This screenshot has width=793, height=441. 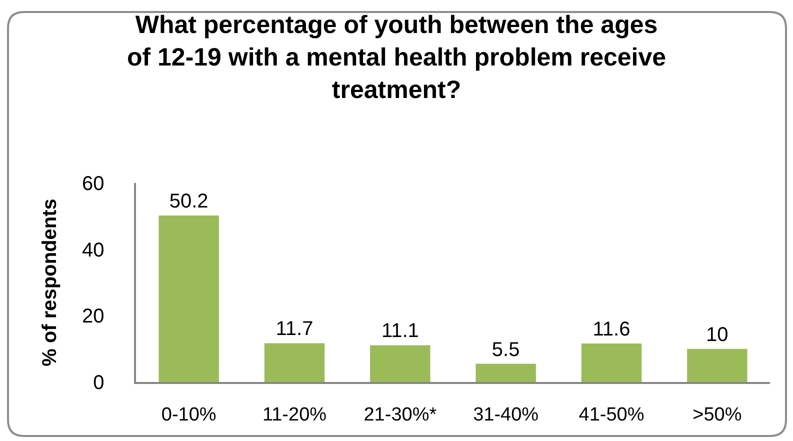 I want to click on y-tick-label: 20, so click(x=93, y=317).